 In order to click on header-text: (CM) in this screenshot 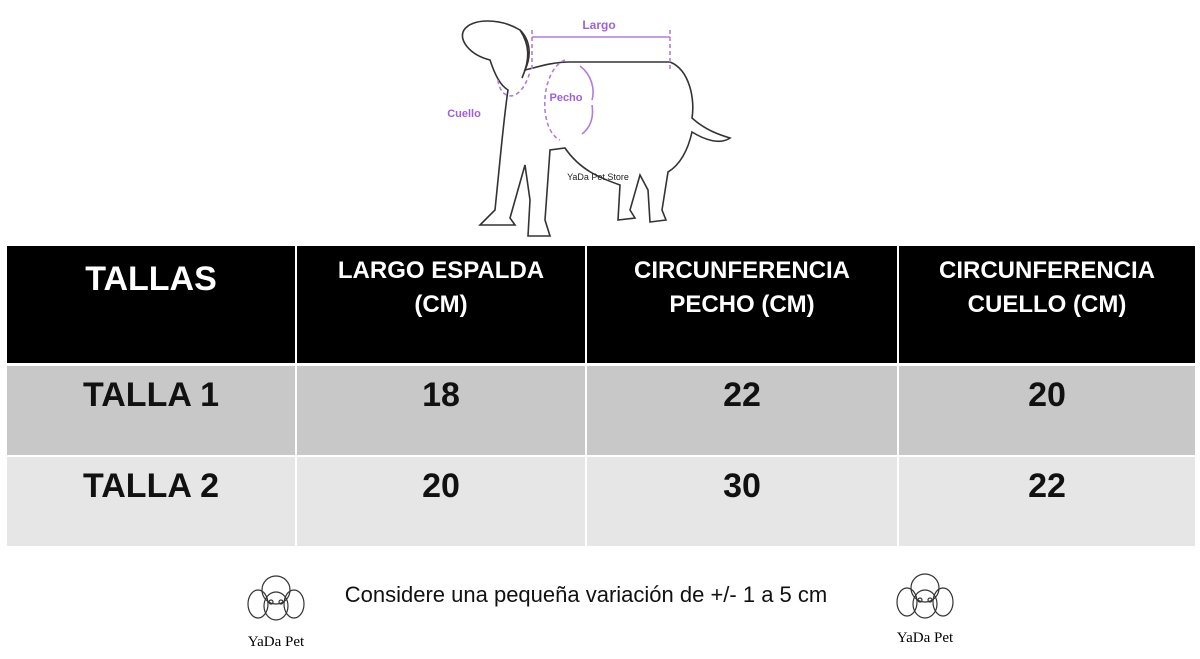, I will do `click(441, 304)`.